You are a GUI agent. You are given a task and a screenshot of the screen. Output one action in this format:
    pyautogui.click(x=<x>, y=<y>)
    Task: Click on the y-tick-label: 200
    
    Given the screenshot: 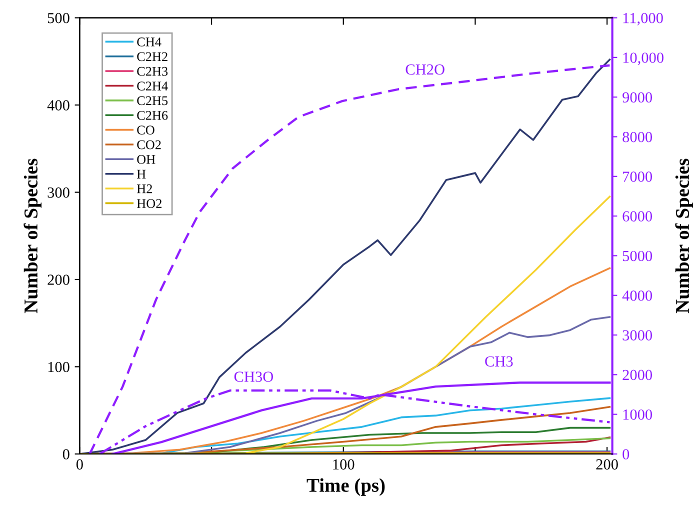 What is the action you would take?
    pyautogui.click(x=59, y=279)
    